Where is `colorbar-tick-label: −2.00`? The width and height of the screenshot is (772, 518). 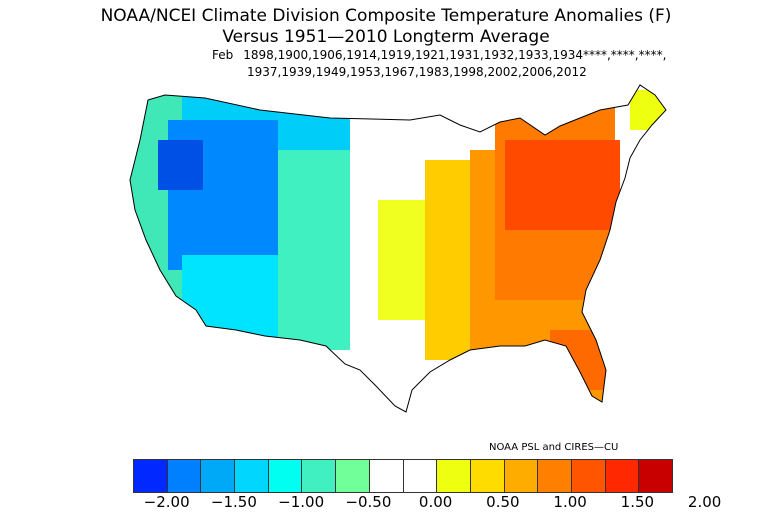
colorbar-tick-label: −2.00 is located at coordinates (166, 502).